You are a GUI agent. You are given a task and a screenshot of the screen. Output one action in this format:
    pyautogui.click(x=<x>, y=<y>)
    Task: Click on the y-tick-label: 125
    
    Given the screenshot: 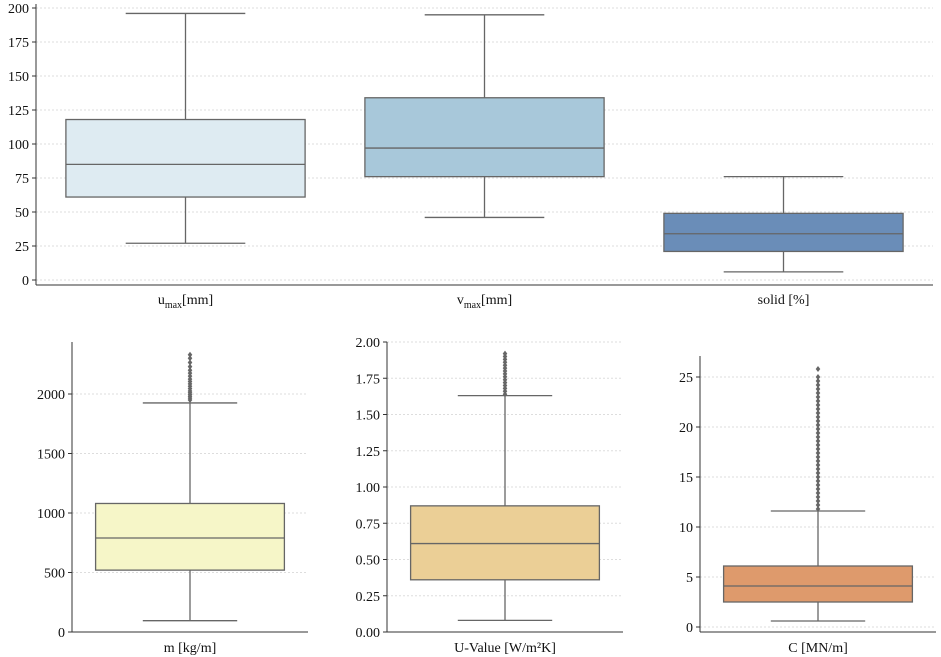 What is the action you would take?
    pyautogui.click(x=18, y=111)
    